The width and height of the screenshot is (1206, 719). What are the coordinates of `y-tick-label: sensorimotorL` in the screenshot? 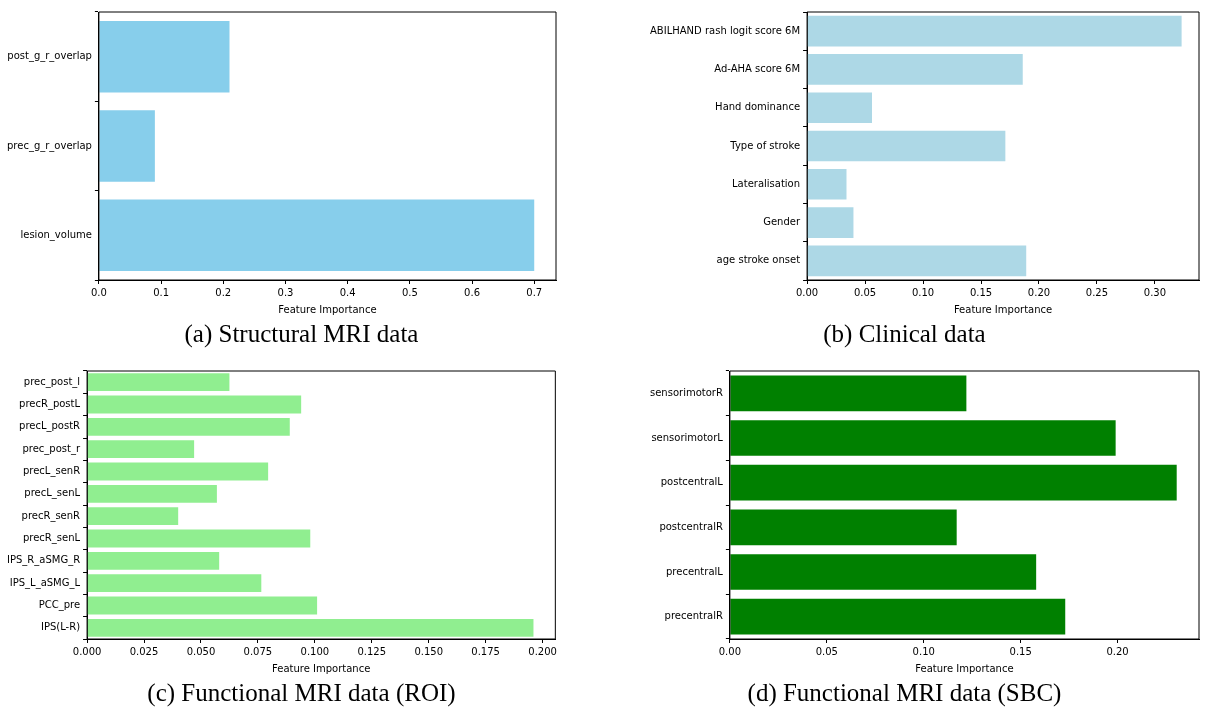 It's located at (687, 437).